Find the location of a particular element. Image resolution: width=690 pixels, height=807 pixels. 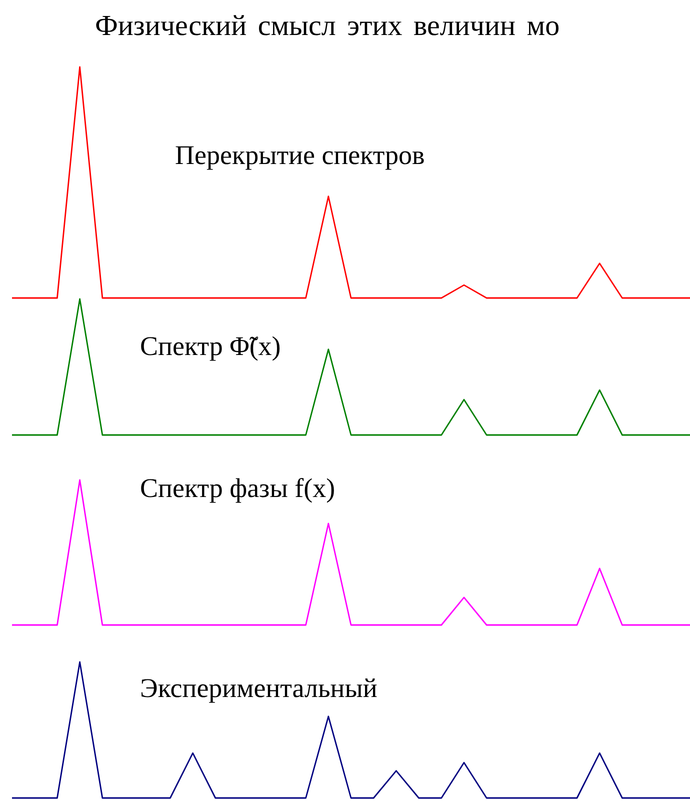

text: Спектр Φ̃(x) is located at coordinates (210, 346).